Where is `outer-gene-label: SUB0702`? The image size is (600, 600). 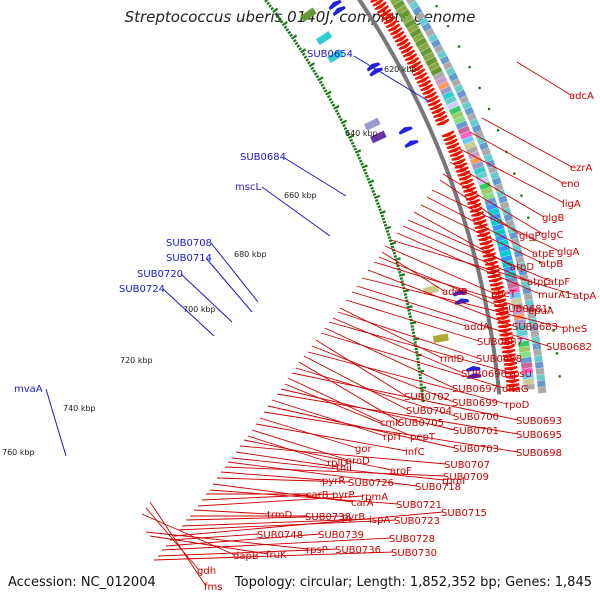
outer-gene-label: SUB0702 is located at coordinates (427, 397).